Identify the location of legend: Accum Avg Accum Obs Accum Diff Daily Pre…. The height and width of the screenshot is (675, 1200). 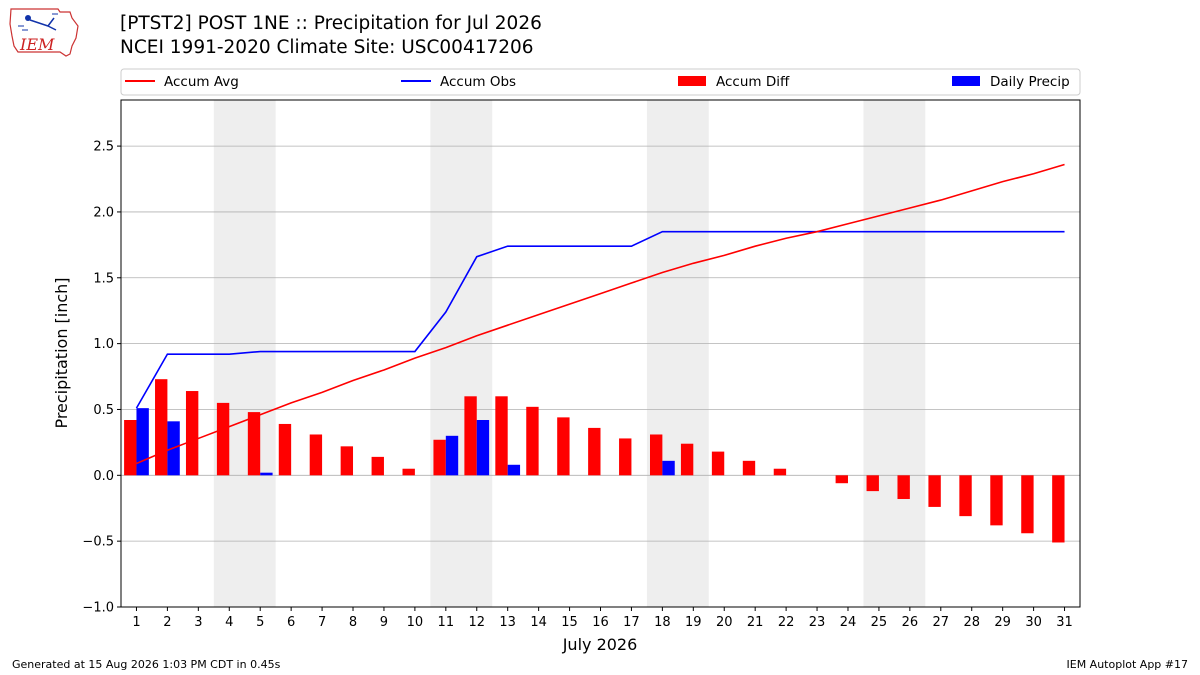
(600, 82).